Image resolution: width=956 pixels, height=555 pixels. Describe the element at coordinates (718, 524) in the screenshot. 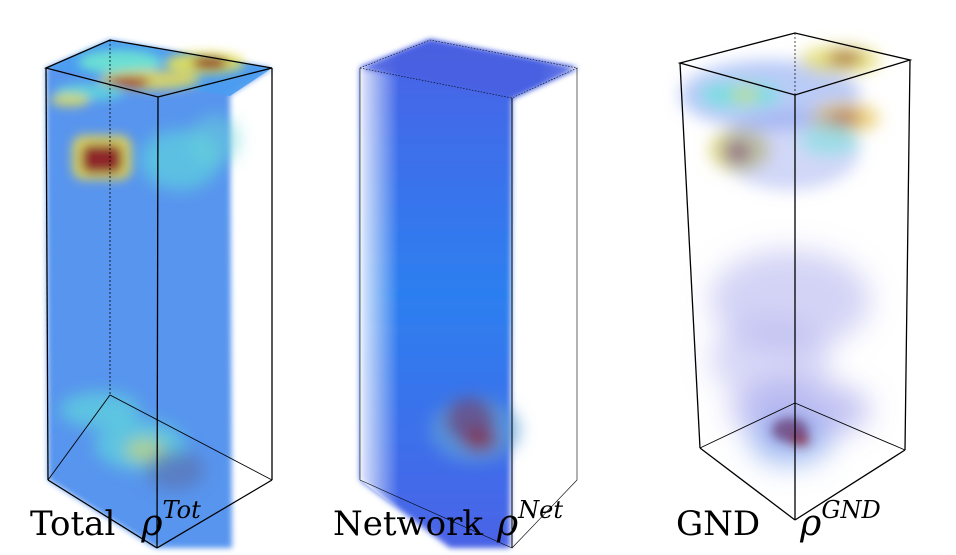

I see `gnd-label: GND` at that location.